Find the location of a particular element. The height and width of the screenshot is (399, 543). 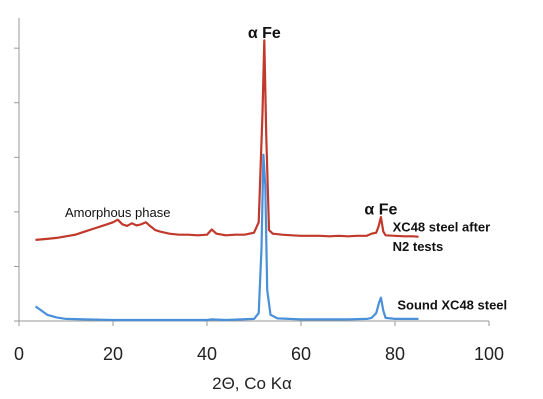

x-tick-label: 100 is located at coordinates (489, 354).